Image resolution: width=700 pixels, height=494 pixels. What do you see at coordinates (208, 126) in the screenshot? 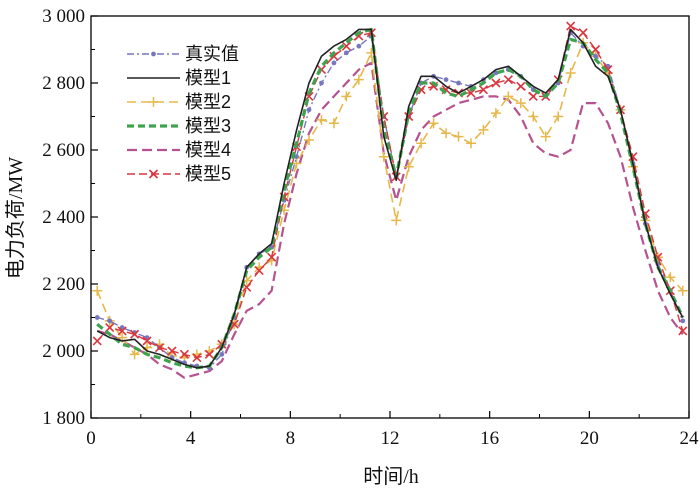
I see `legend-label: 模型3` at bounding box center [208, 126].